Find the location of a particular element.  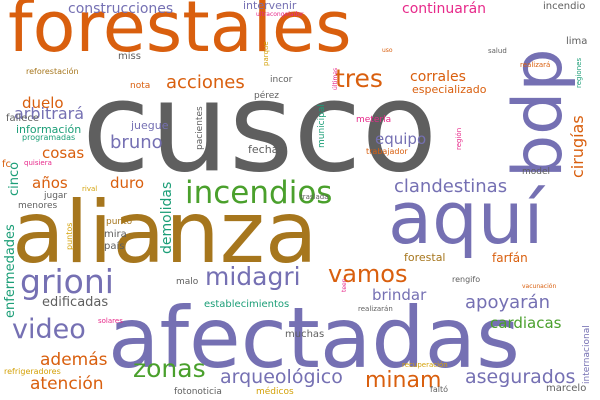

cloud-word: especializado is located at coordinates (449, 89).